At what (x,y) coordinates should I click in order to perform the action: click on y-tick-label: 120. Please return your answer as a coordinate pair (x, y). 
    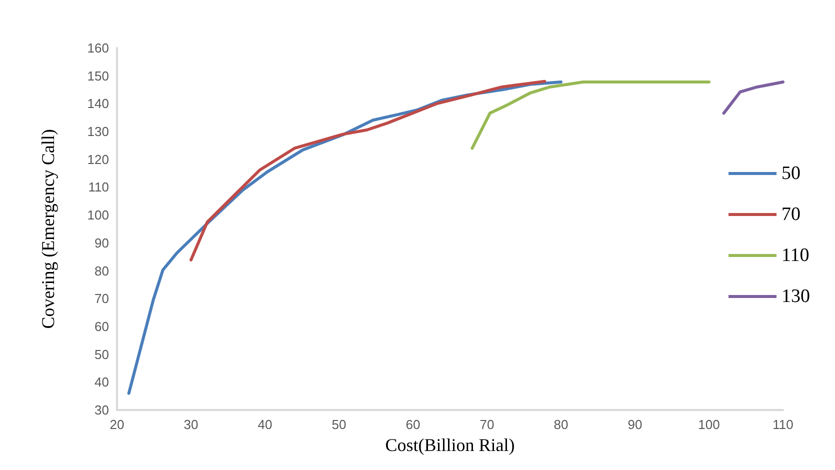
    Looking at the image, I should click on (98, 159).